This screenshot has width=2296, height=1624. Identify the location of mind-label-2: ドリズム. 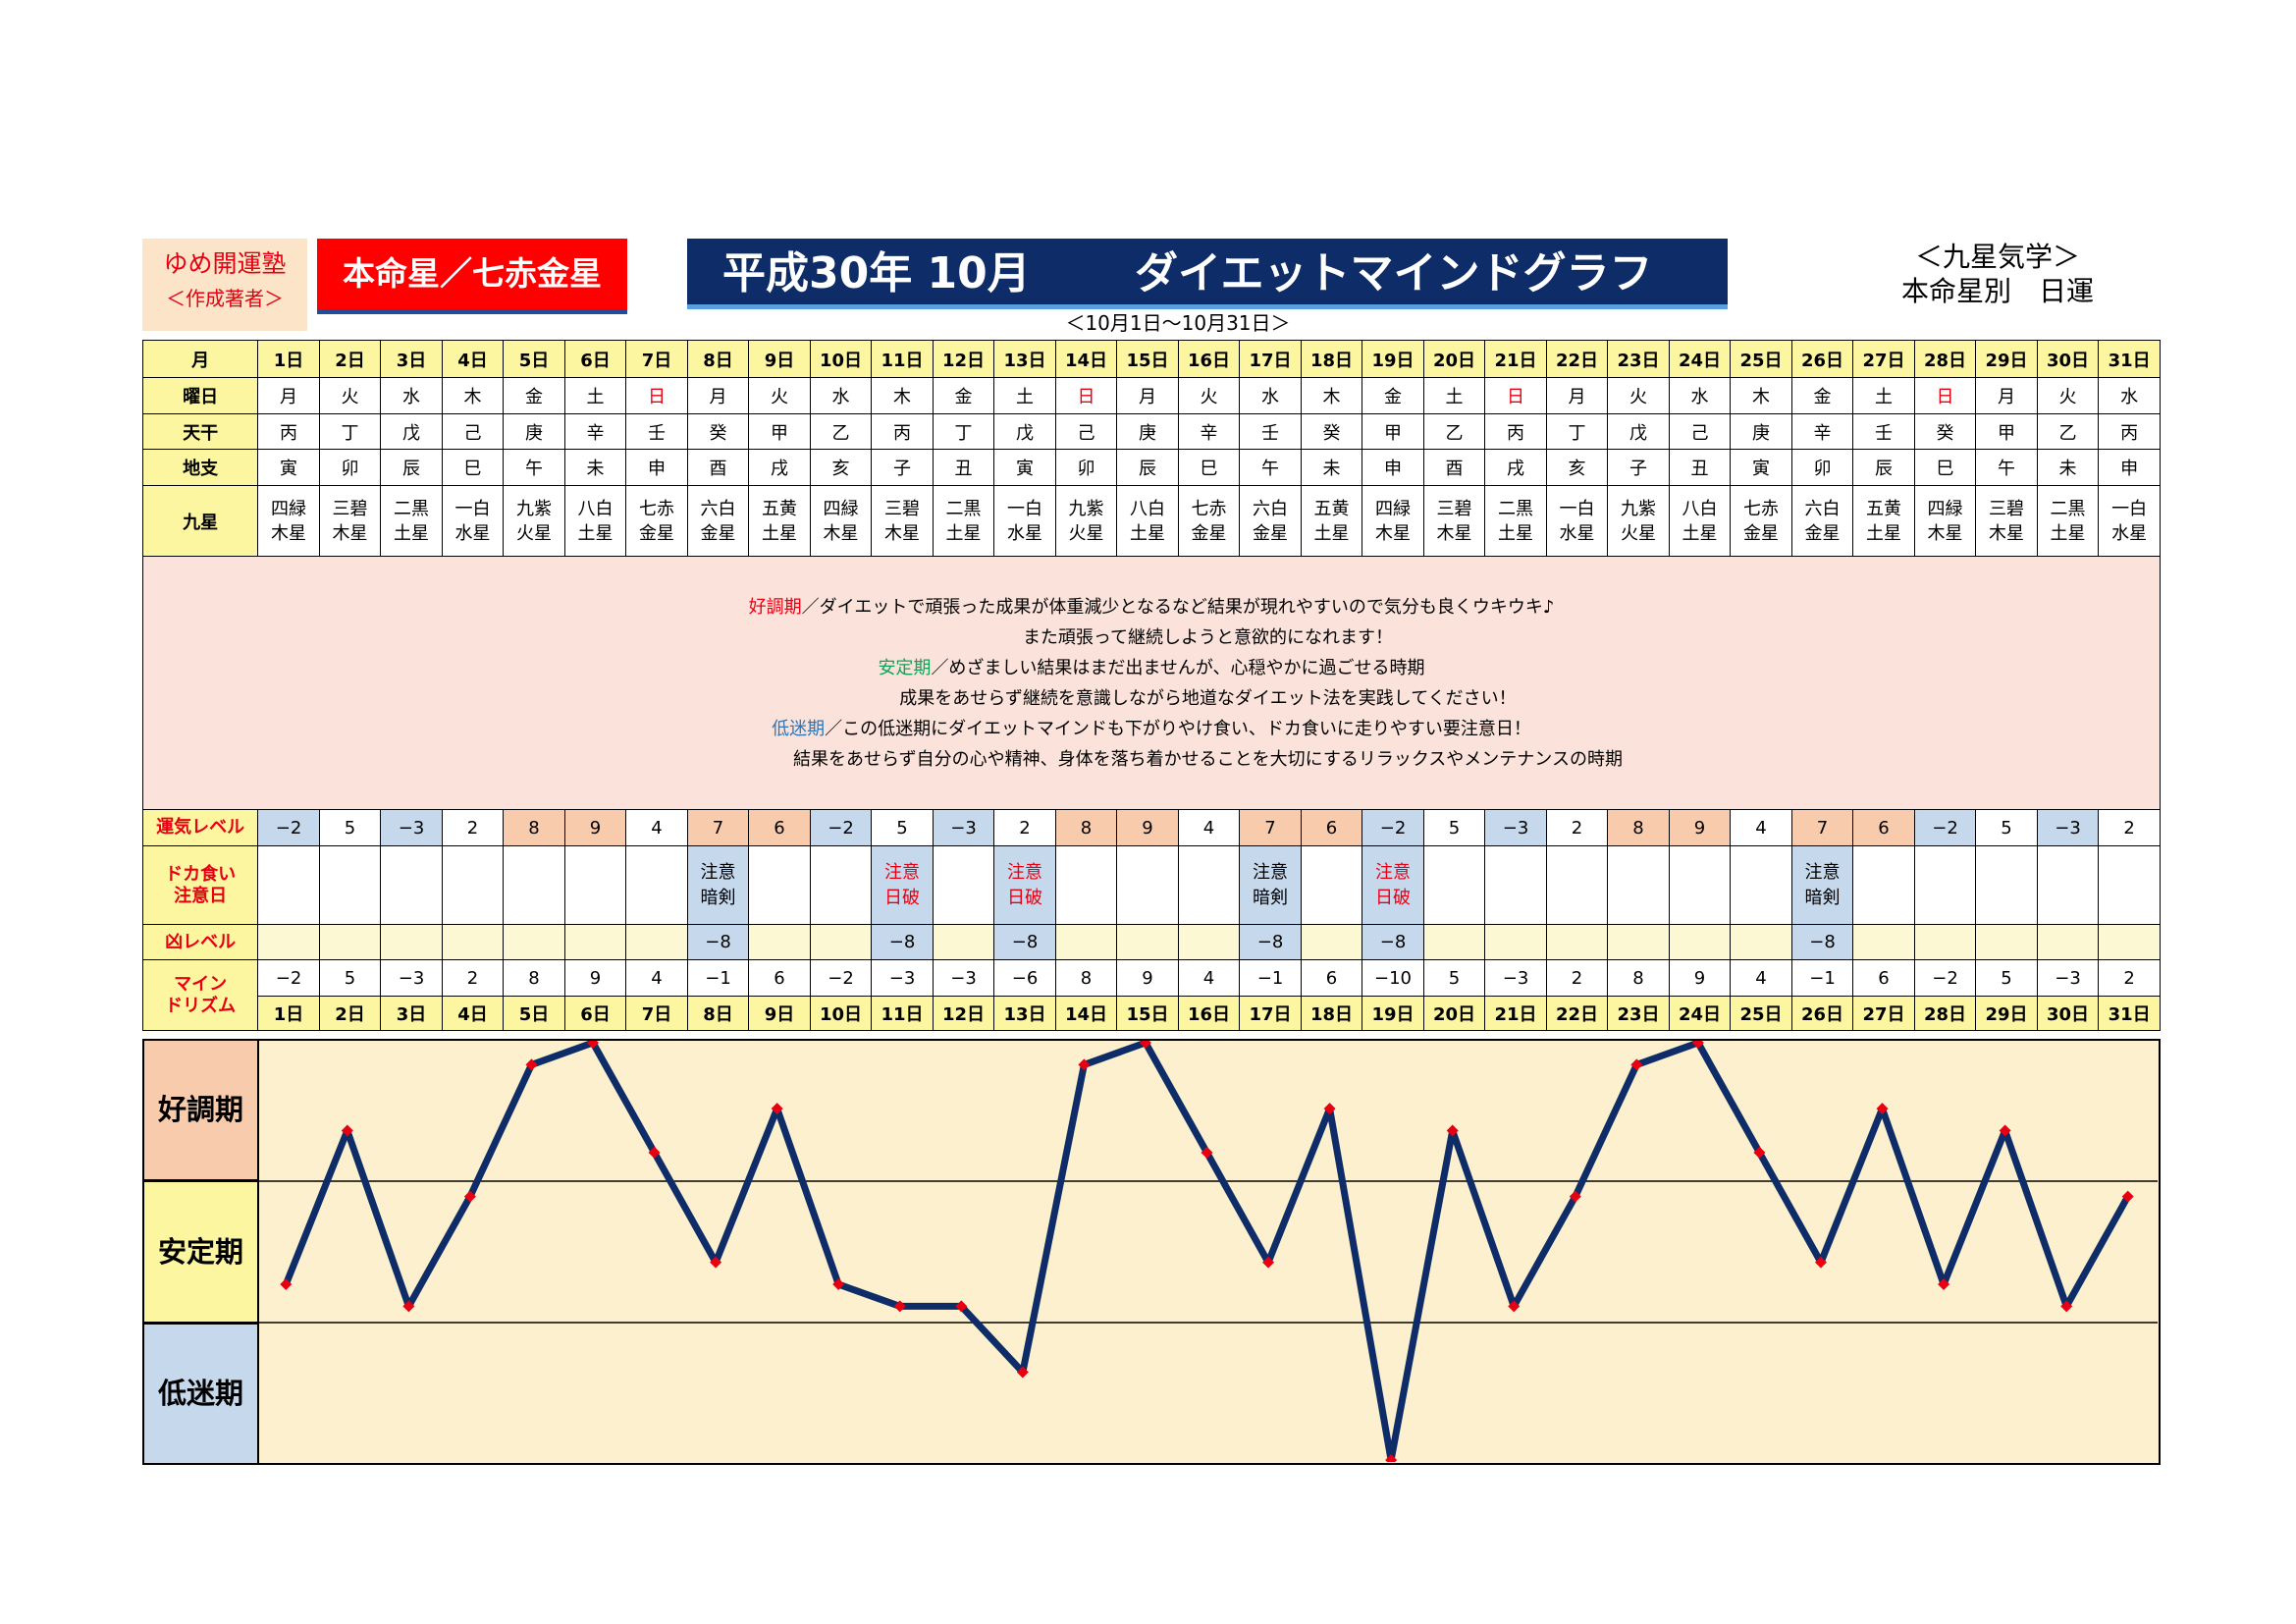
(201, 1005).